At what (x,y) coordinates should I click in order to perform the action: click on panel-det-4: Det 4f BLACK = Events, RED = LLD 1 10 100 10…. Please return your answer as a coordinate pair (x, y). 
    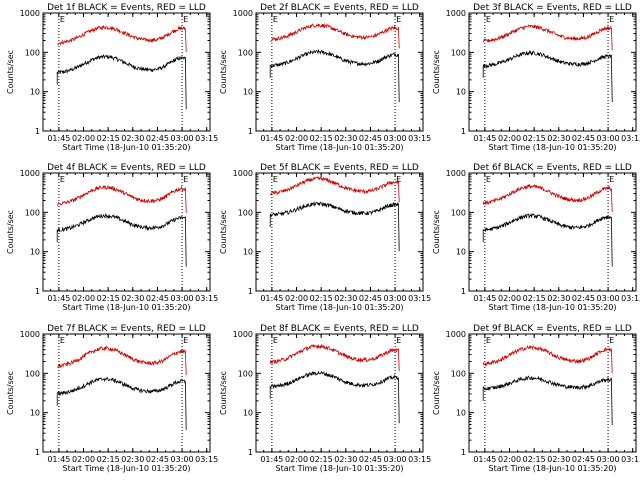
    Looking at the image, I should click on (112, 237).